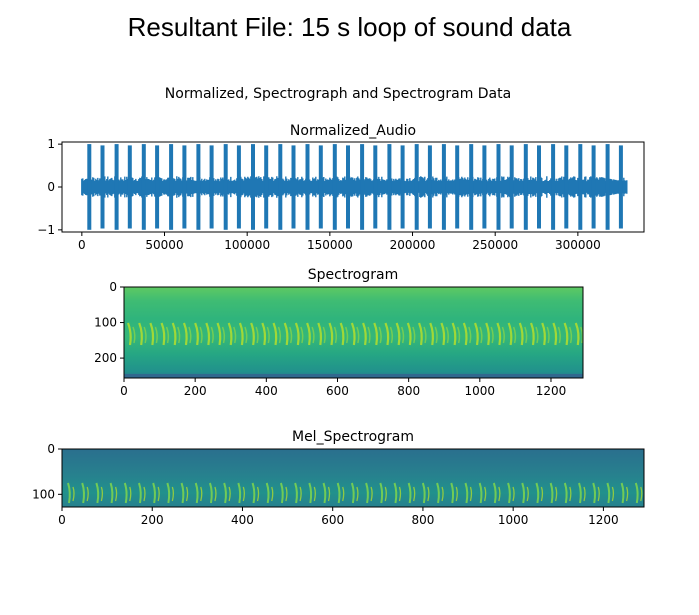 The image size is (699, 615). Describe the element at coordinates (43, 494) in the screenshot. I see `mel-ytick-label: 100` at that location.